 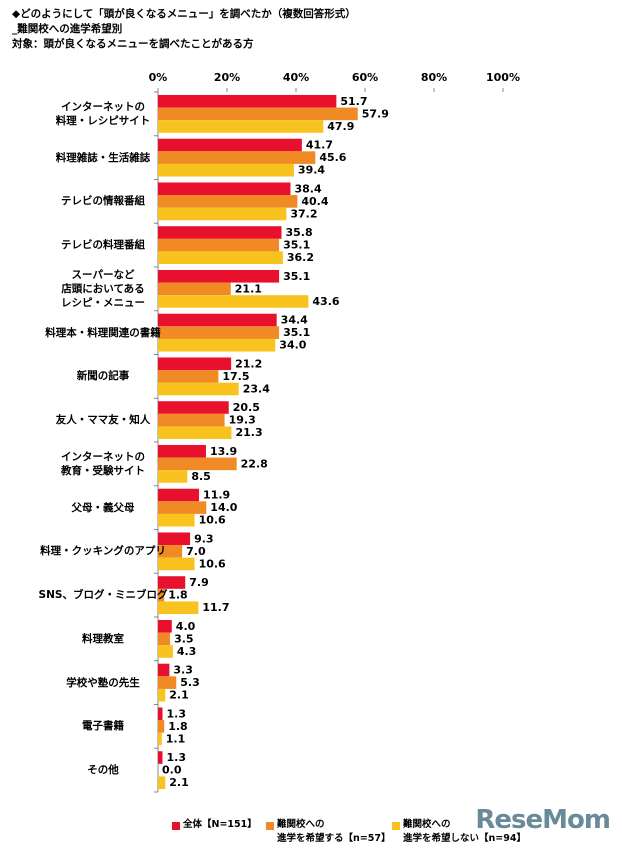 I want to click on y-tick-label: 料理教室, so click(x=103, y=638).